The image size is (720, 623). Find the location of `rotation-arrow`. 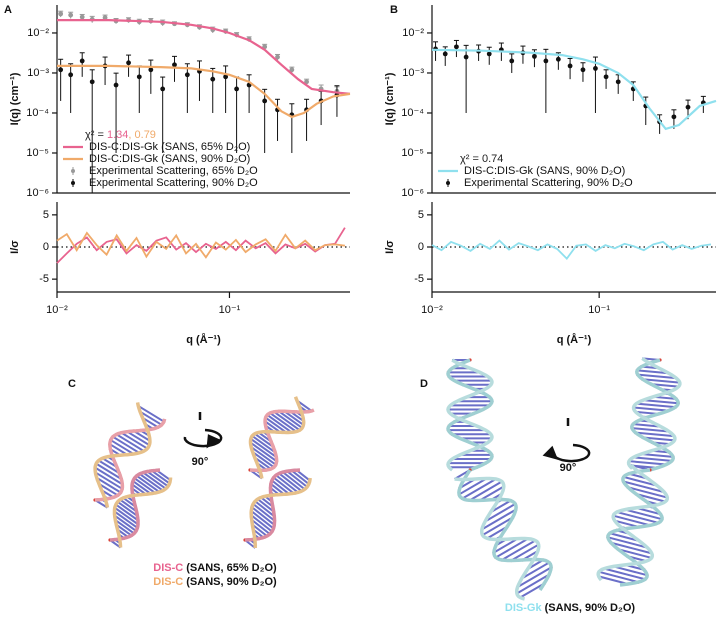

rotation-arrow is located at coordinates (203, 438).